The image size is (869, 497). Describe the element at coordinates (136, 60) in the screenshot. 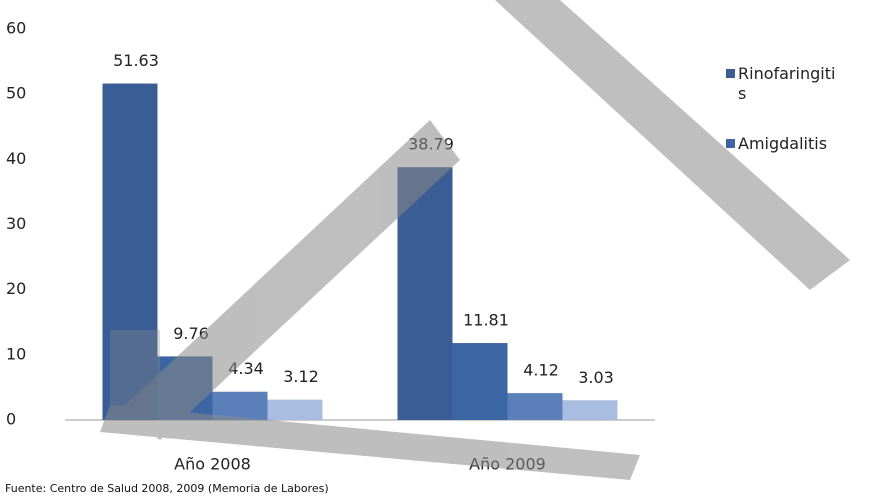

I see `value-label: 51.63` at that location.